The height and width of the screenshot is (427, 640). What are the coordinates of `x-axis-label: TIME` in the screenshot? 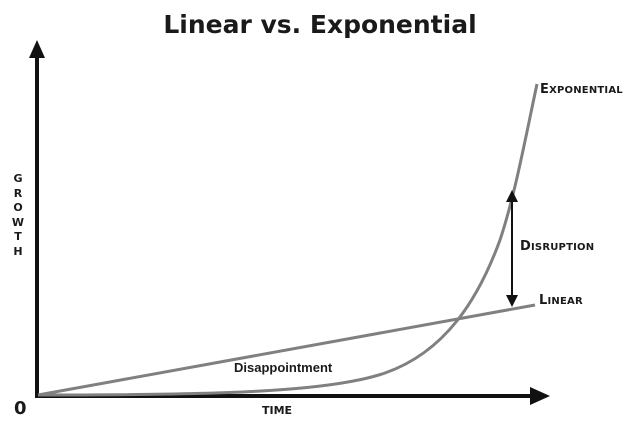 It's located at (277, 410).